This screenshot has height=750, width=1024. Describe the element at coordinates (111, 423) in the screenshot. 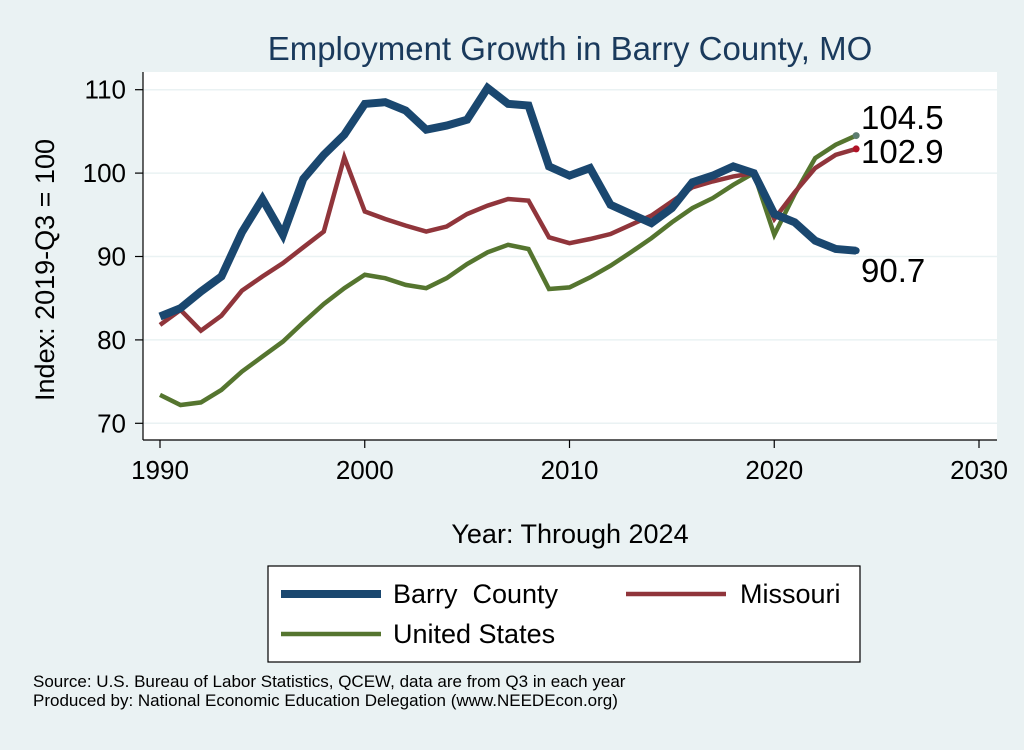

I see `y-tick-label: 70` at that location.